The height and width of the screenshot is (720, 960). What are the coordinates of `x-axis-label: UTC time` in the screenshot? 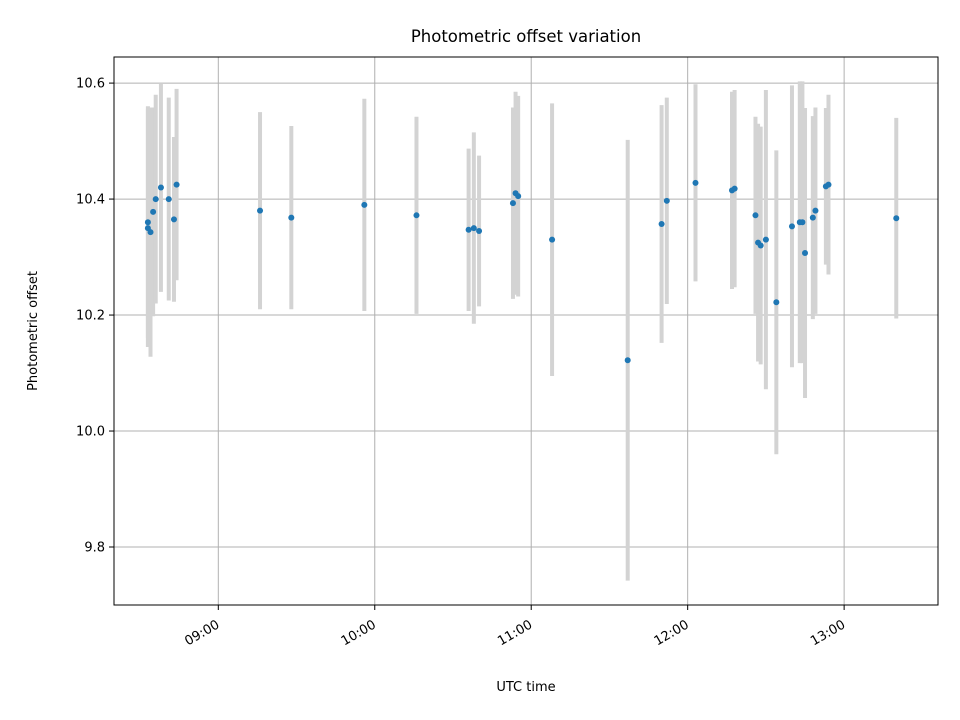 It's located at (525, 687).